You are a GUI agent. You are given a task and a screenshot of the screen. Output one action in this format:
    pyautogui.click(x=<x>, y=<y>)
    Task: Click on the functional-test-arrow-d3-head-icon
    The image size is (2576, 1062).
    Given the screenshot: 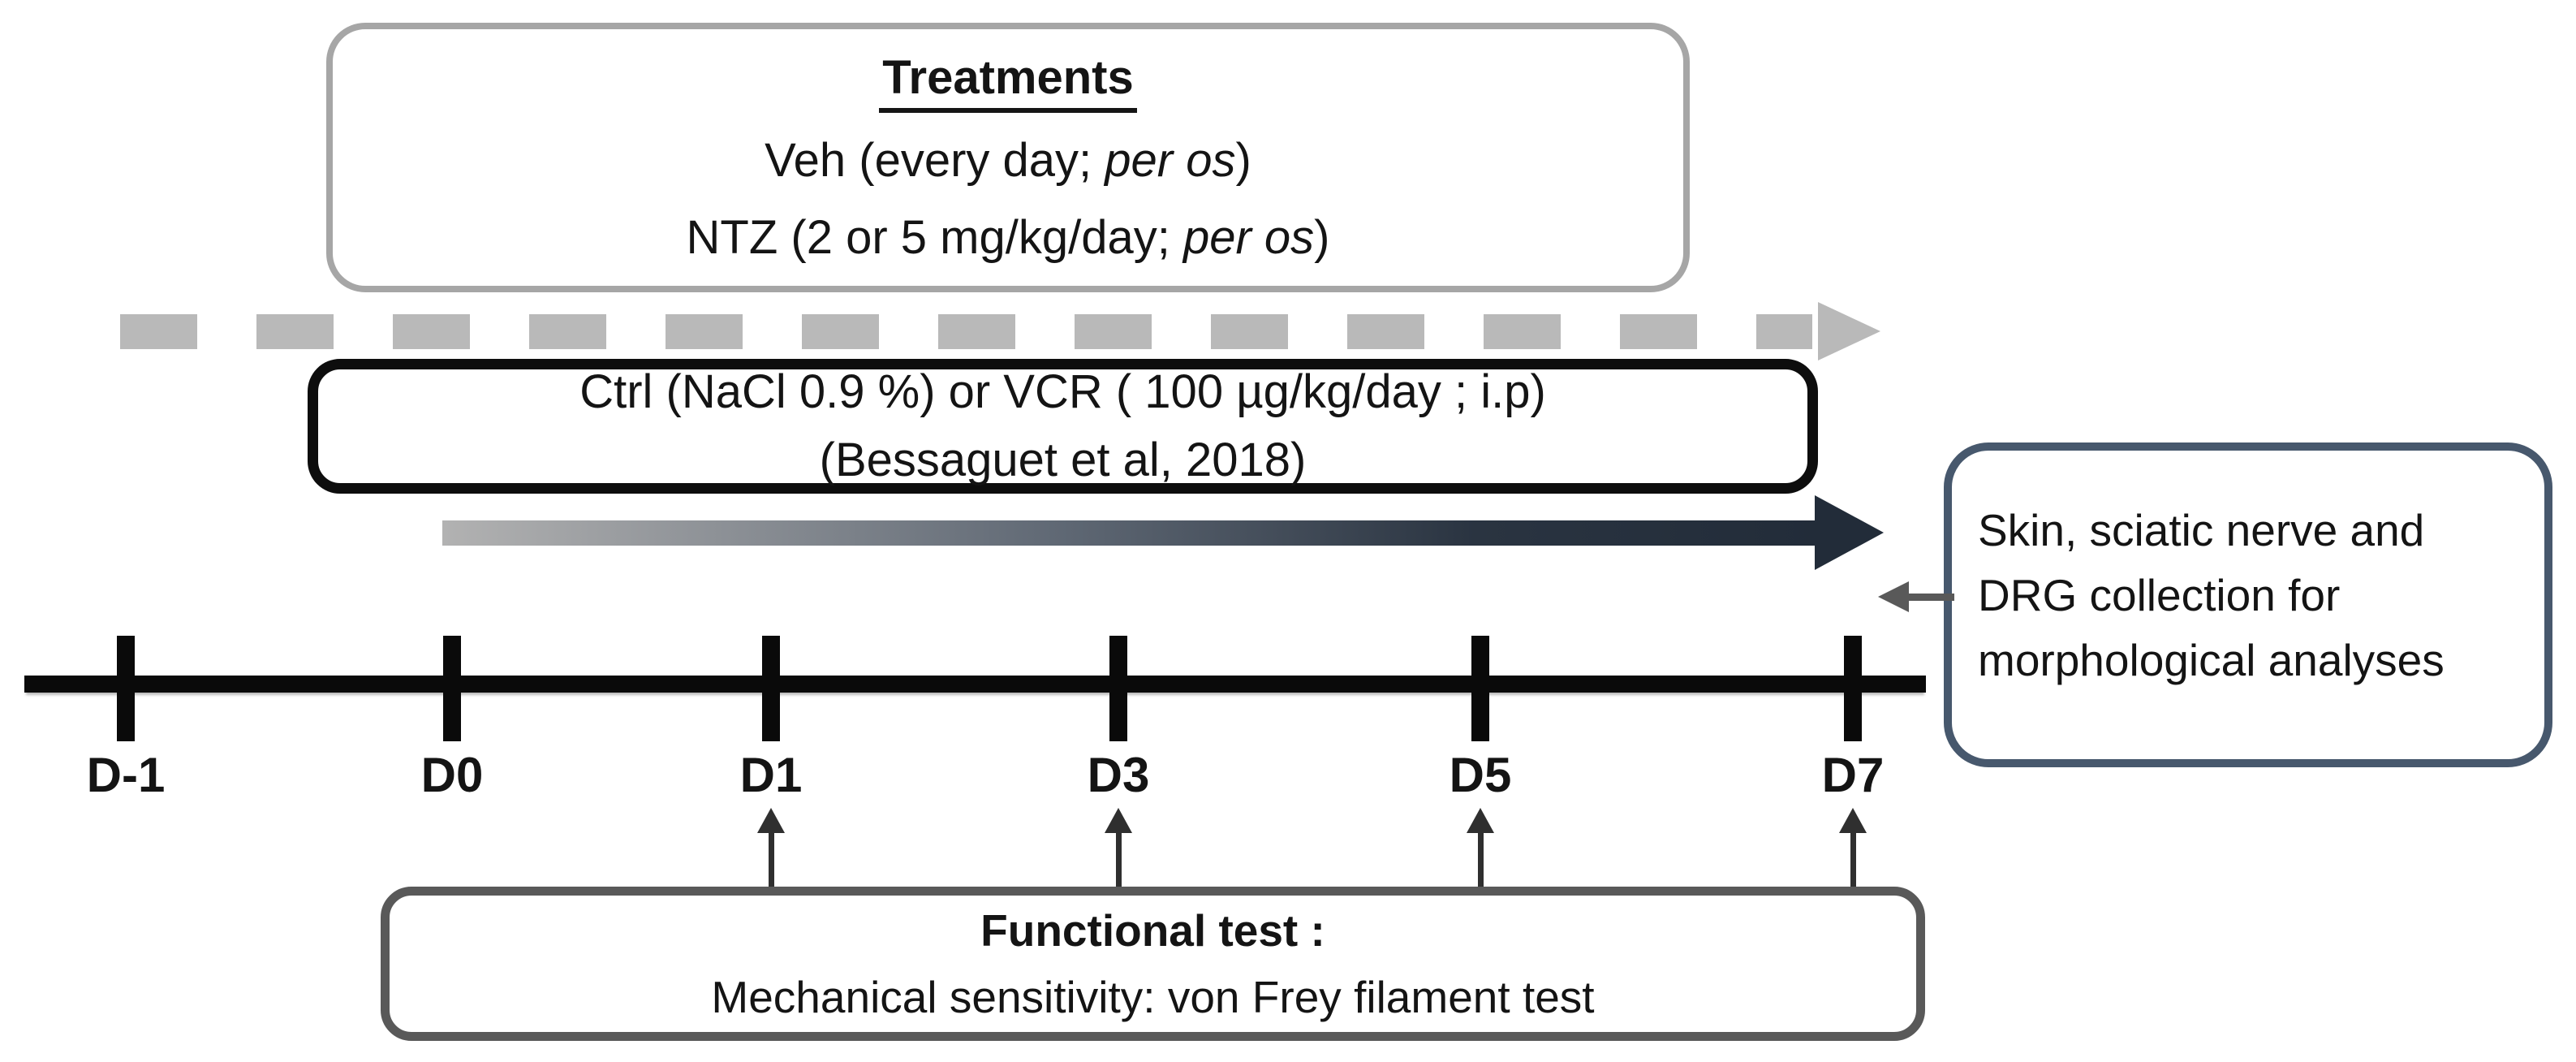 What is the action you would take?
    pyautogui.click(x=1119, y=820)
    